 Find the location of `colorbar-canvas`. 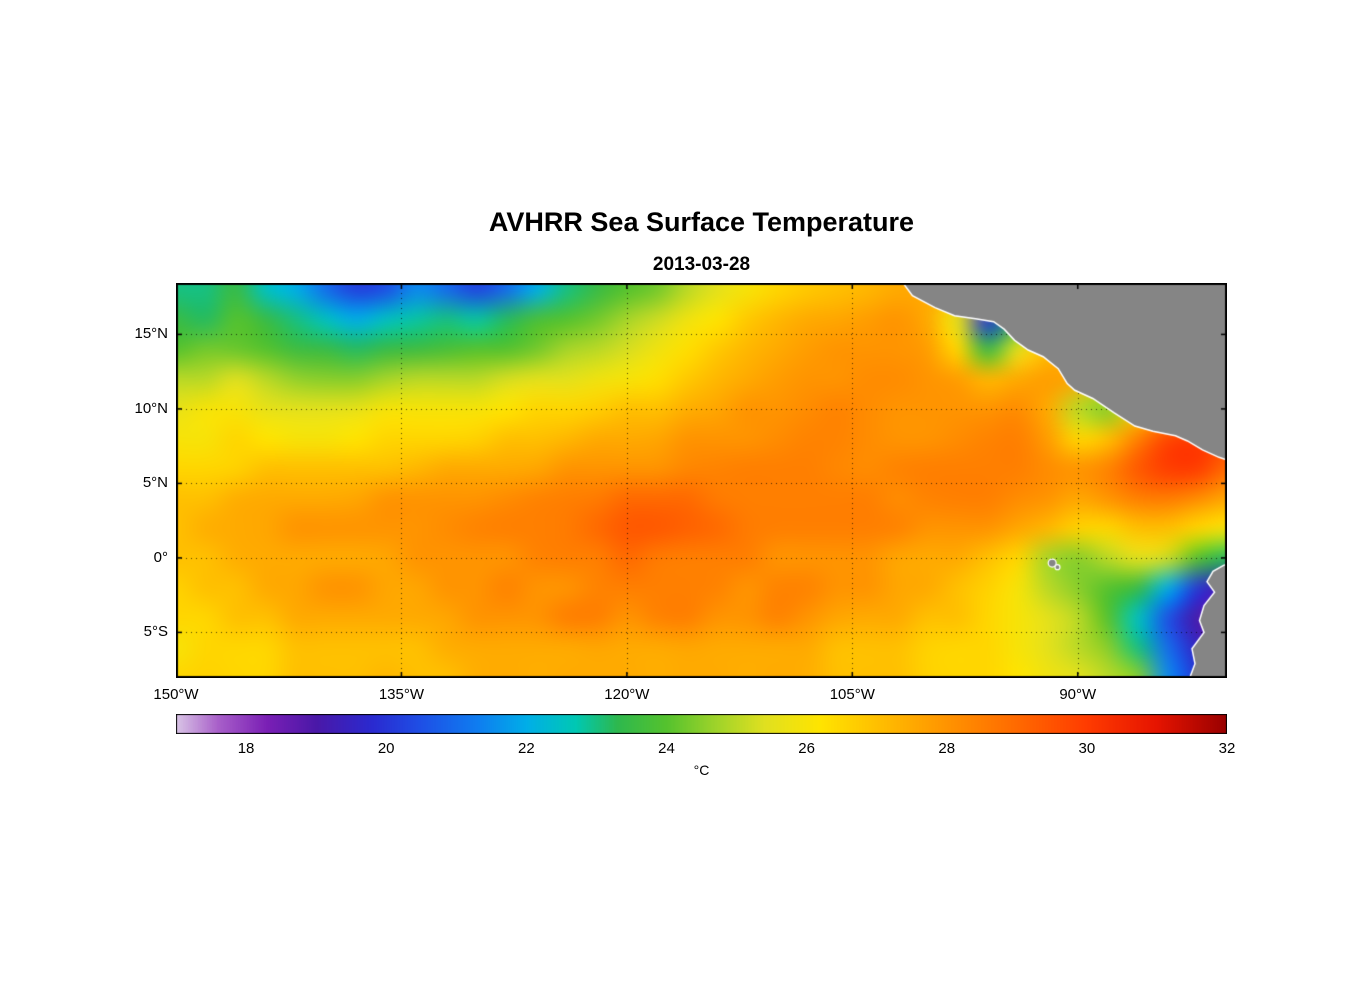

colorbar-canvas is located at coordinates (701, 724).